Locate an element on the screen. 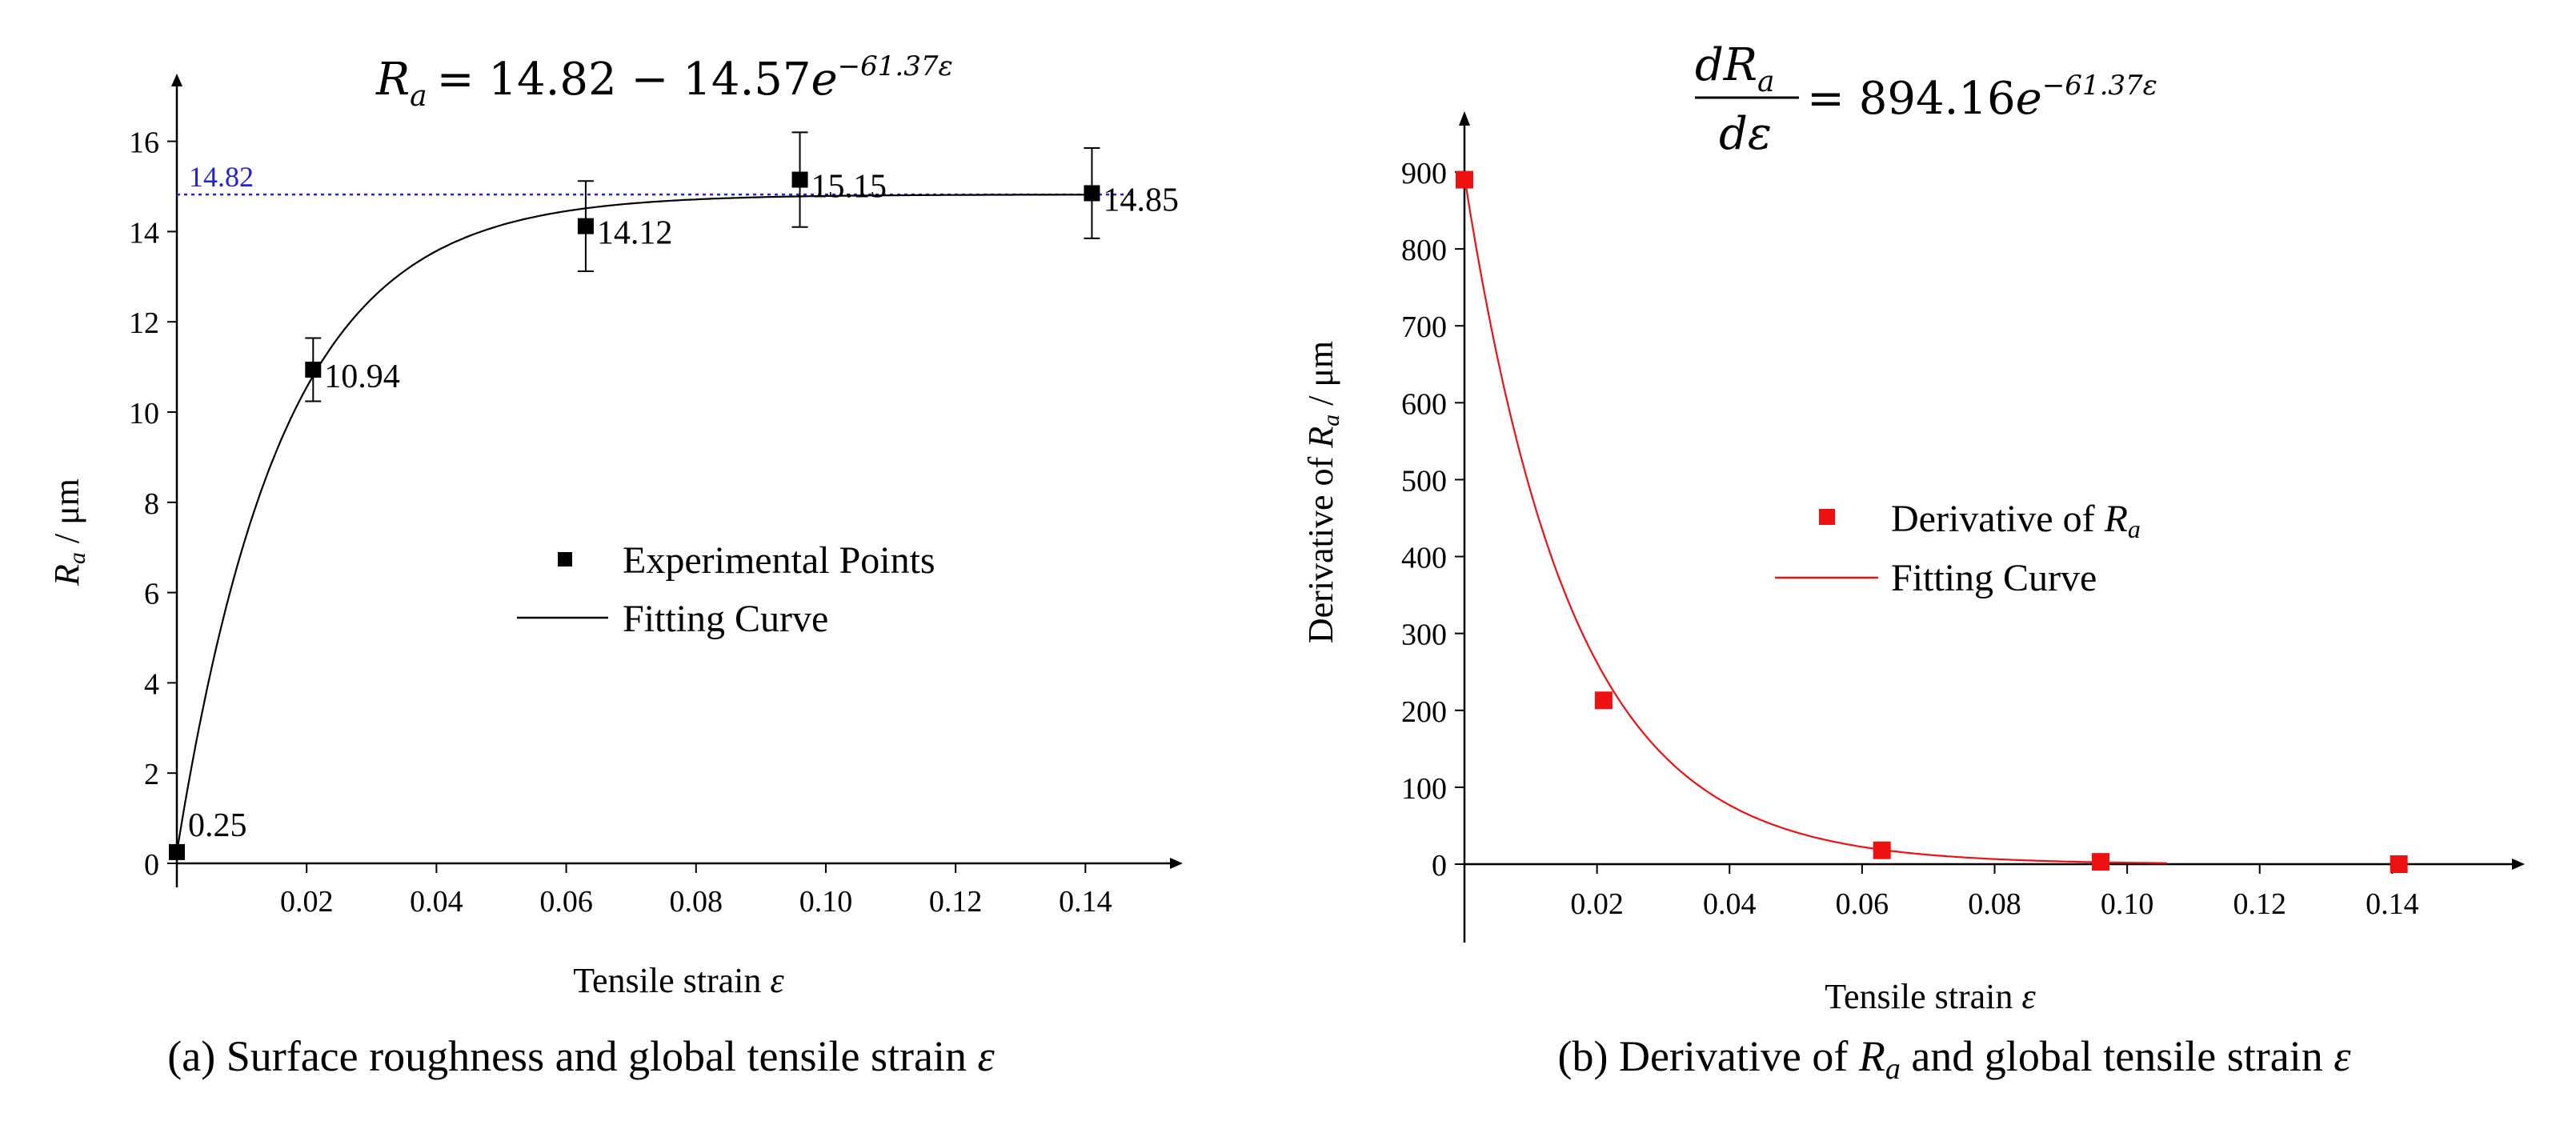 The image size is (2576, 1125). panel-a-legend-points-label: Experimental Points is located at coordinates (779, 560).